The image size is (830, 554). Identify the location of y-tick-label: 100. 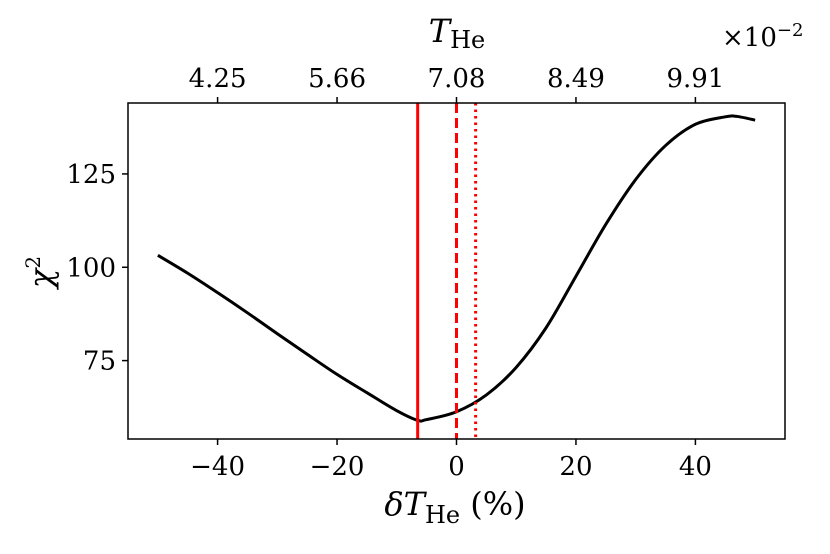
(91, 268).